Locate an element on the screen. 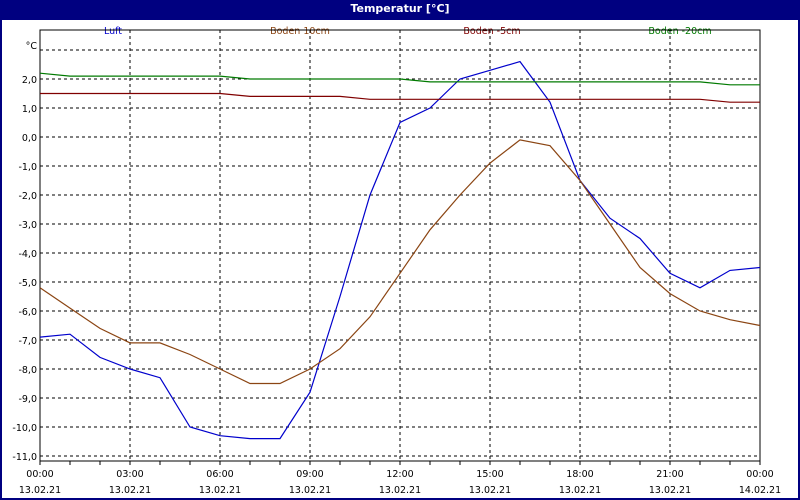 The width and height of the screenshot is (800, 500). x-tick-time: 15:00 is located at coordinates (489, 474).